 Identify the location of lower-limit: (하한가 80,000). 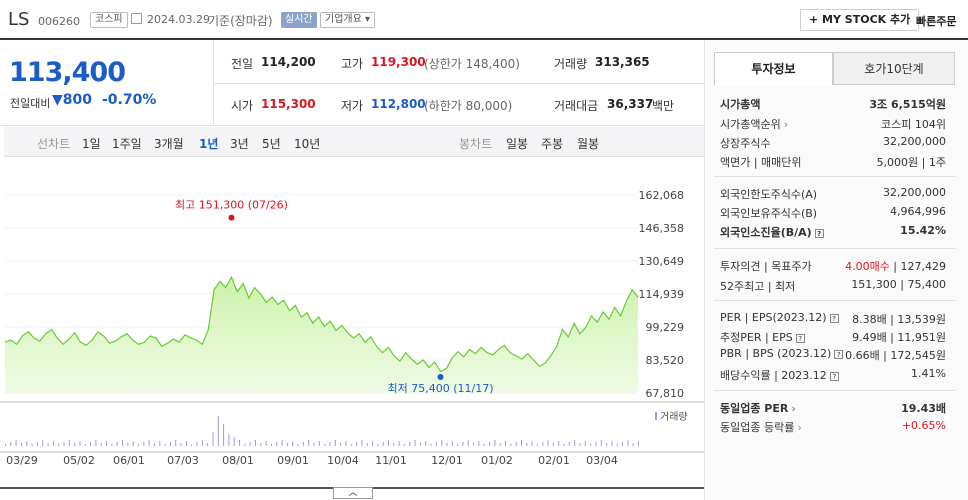
(468, 106).